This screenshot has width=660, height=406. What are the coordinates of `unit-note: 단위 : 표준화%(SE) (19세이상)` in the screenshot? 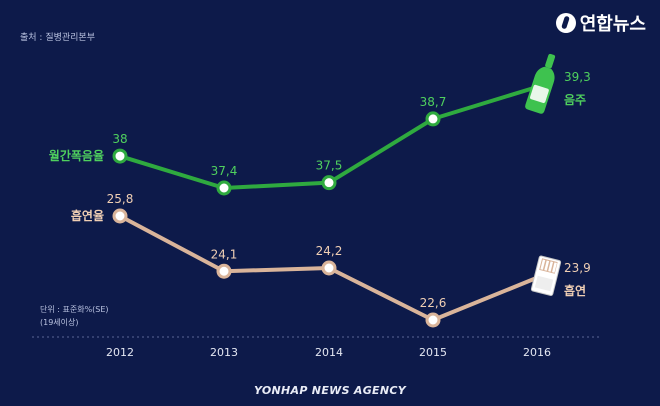 It's located at (74, 316).